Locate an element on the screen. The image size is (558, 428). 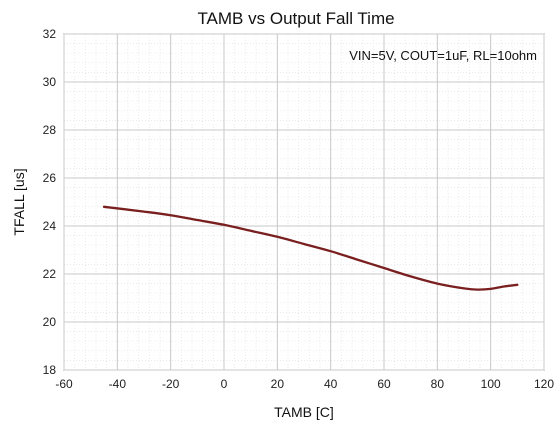
x-tick-label: 100 is located at coordinates (491, 384).